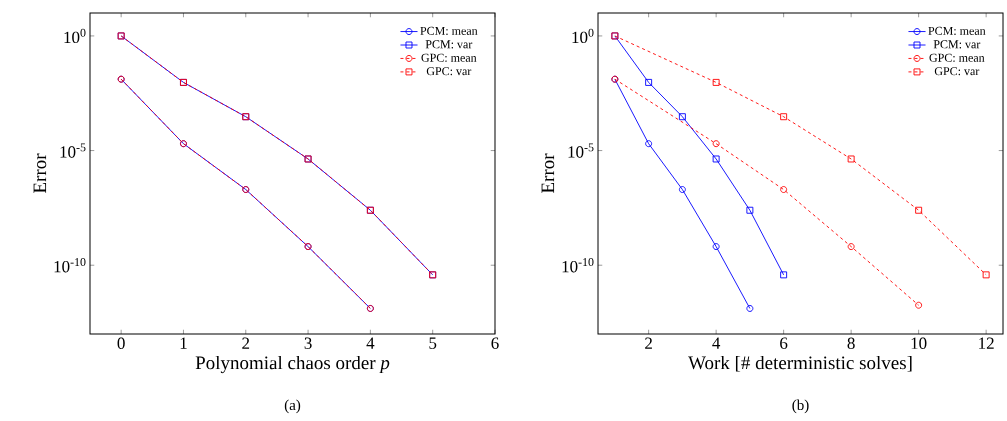  Describe the element at coordinates (986, 343) in the screenshot. I see `x-tick-label: 12` at that location.